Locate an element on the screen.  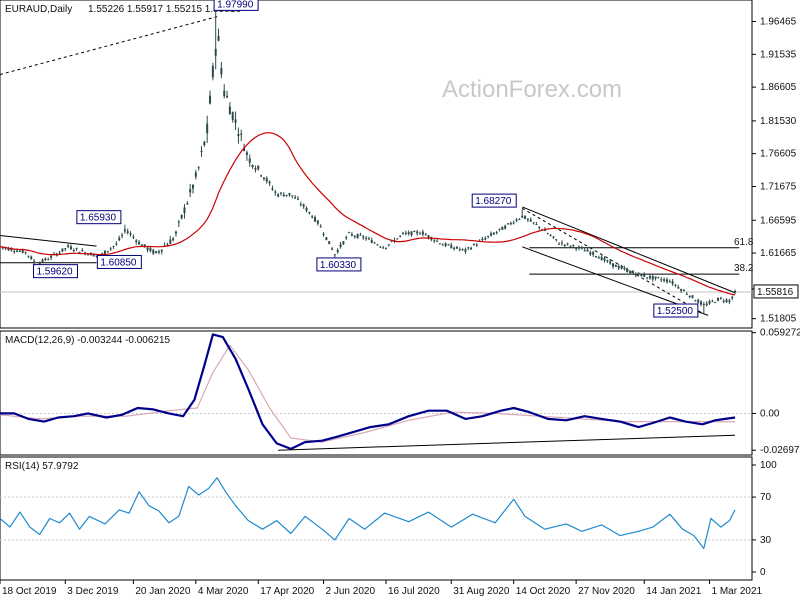
key-level-text: 1.60850 is located at coordinates (118, 262).